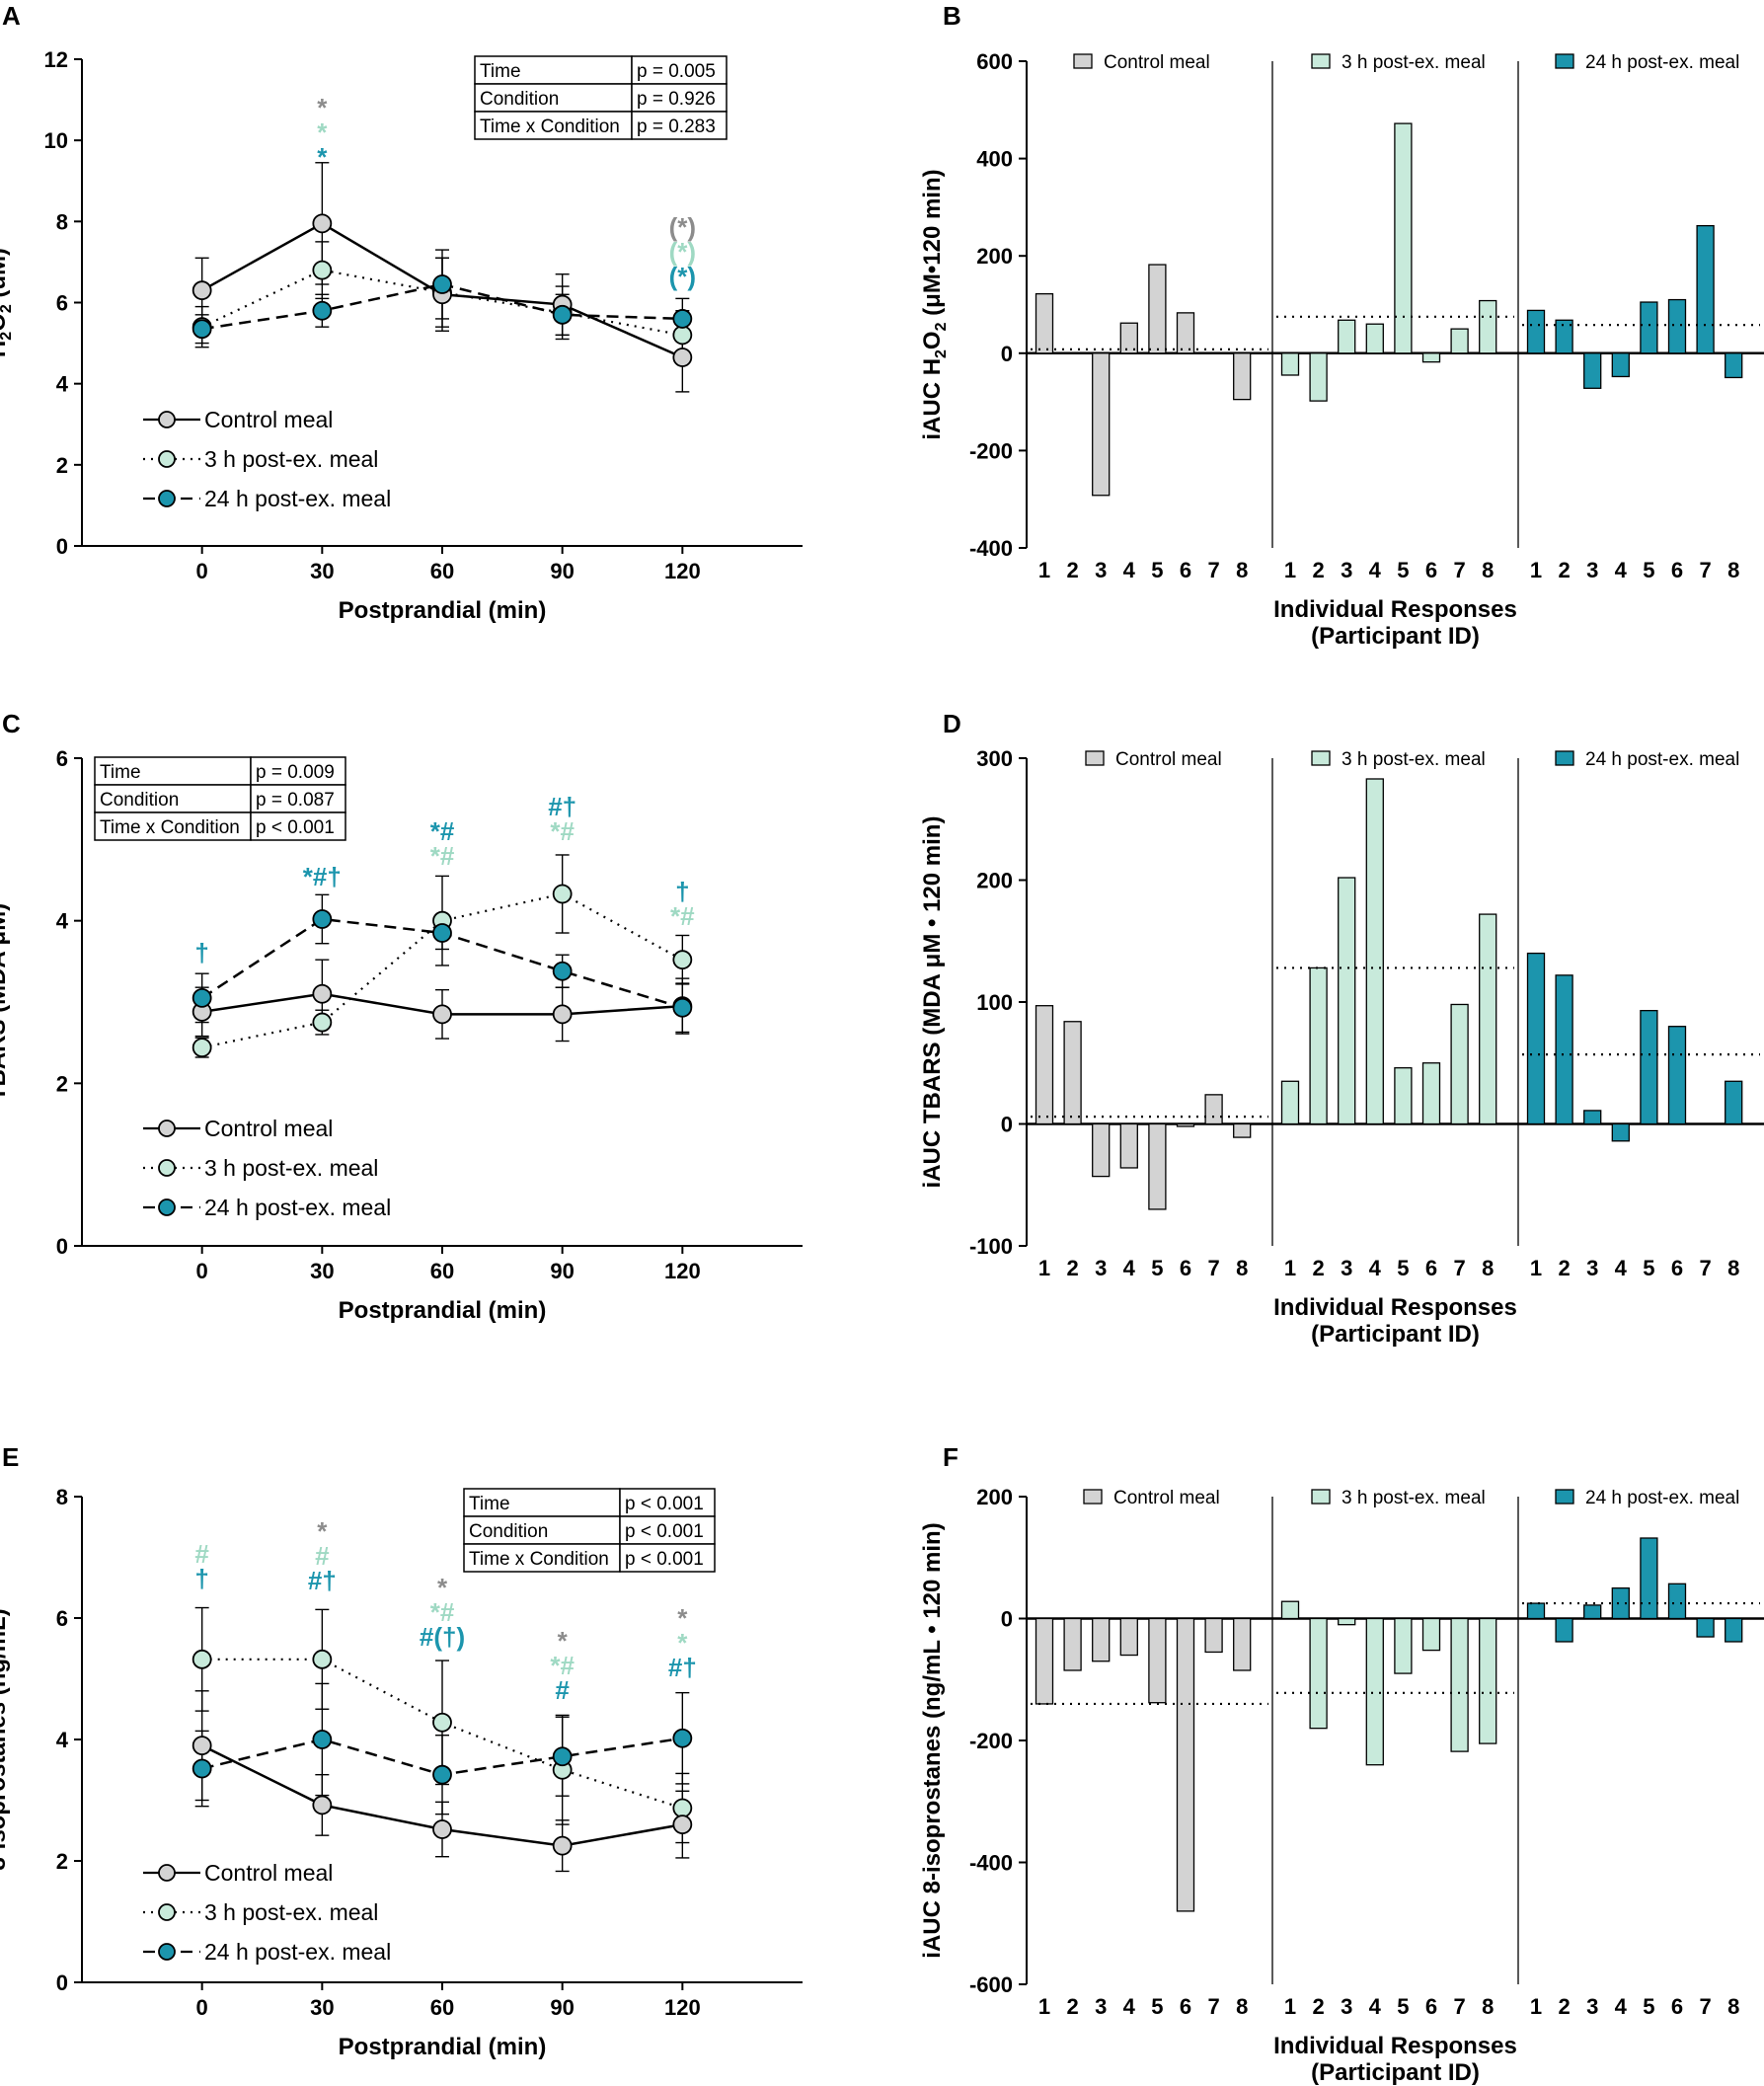 Image resolution: width=1764 pixels, height=2086 pixels. What do you see at coordinates (1395, 2046) in the screenshot?
I see `x-axis-title: Individual Responses` at bounding box center [1395, 2046].